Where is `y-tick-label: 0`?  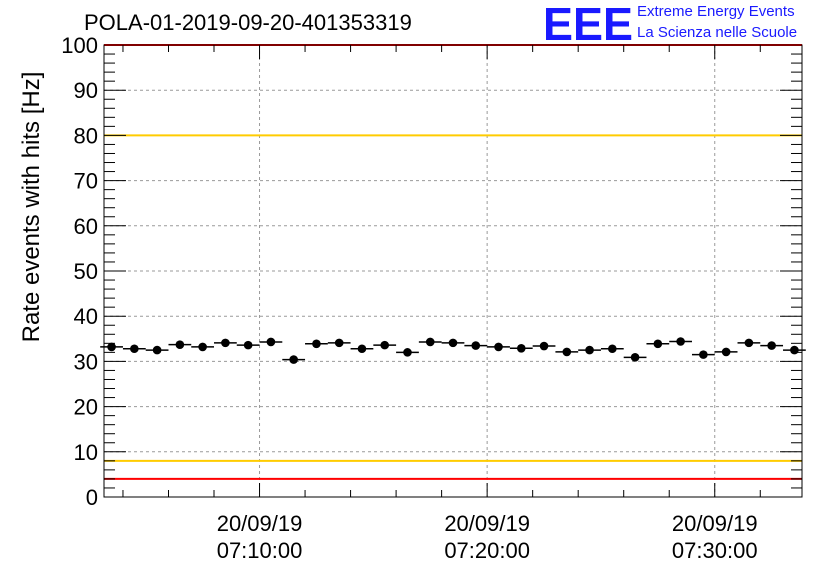 y-tick-label: 0 is located at coordinates (92, 497).